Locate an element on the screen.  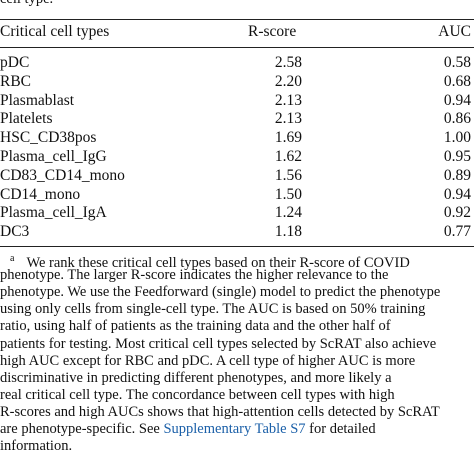
link: Supplementary Table S7 is located at coordinates (234, 429).